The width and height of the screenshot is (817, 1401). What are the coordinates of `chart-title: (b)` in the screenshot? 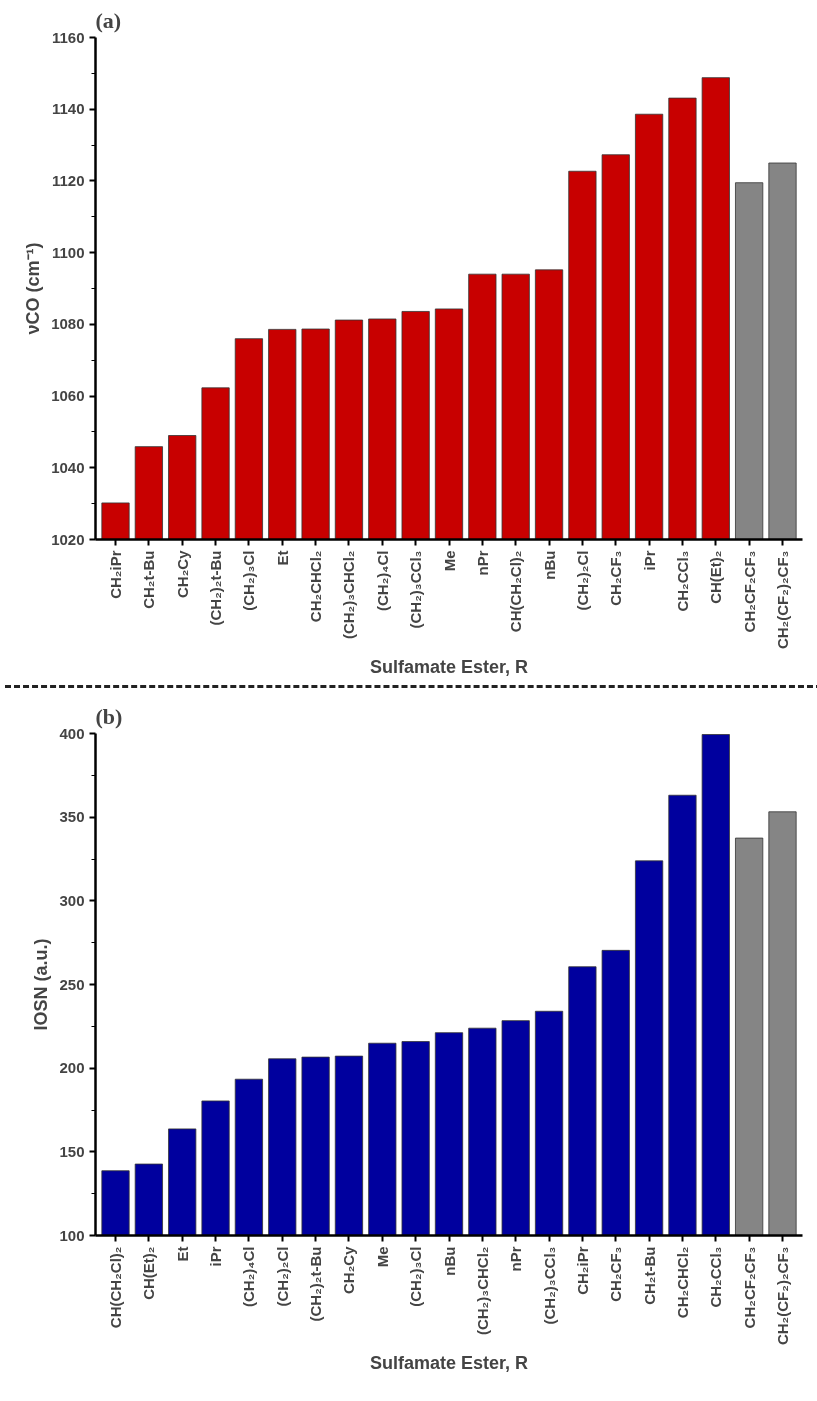 It's located at (109, 716).